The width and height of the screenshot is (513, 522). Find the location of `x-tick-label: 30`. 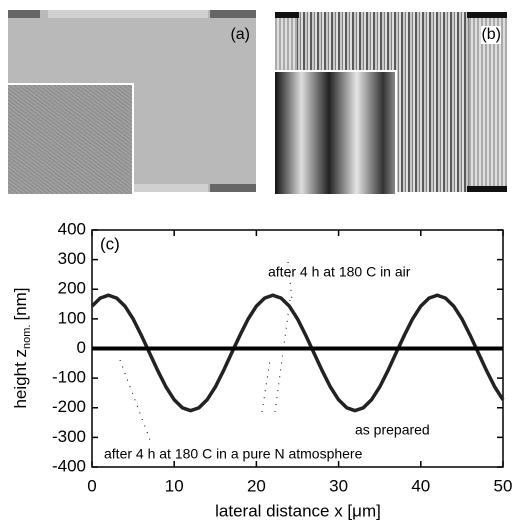

x-tick-label: 30 is located at coordinates (338, 485).